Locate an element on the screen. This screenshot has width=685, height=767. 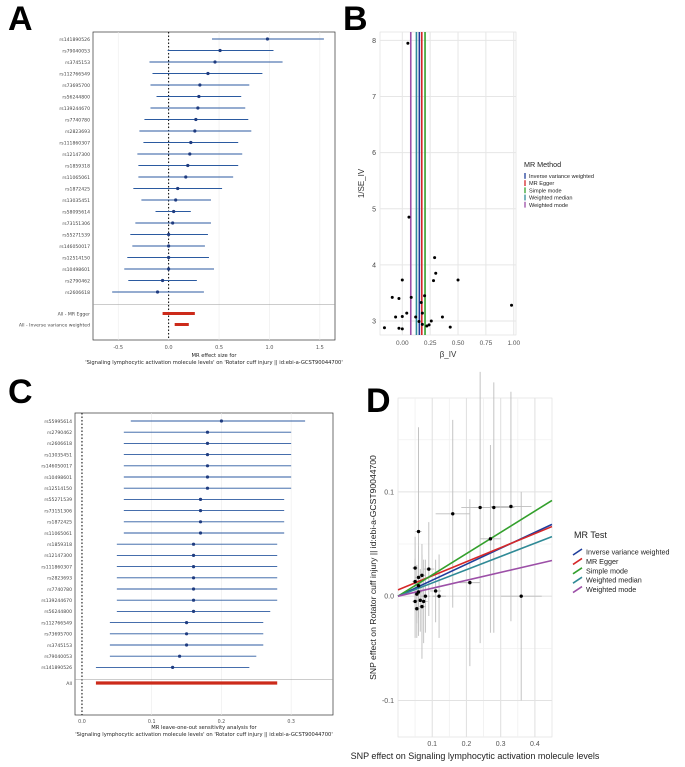
panel-a-x-tick: 0.0 is located at coordinates (169, 348).